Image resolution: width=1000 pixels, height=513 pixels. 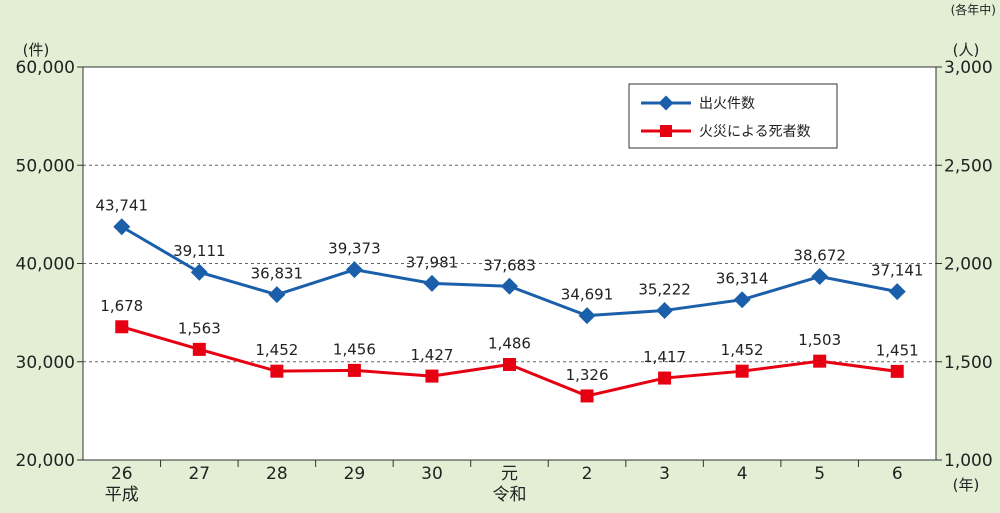 I want to click on series-2-data-label: 1,417, so click(x=664, y=357).